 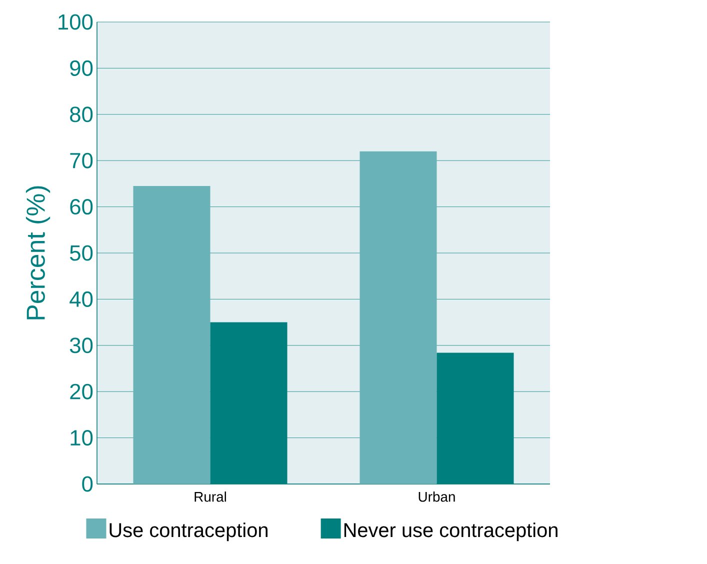 What do you see at coordinates (75, 22) in the screenshot?
I see `y-tick-label: 100` at bounding box center [75, 22].